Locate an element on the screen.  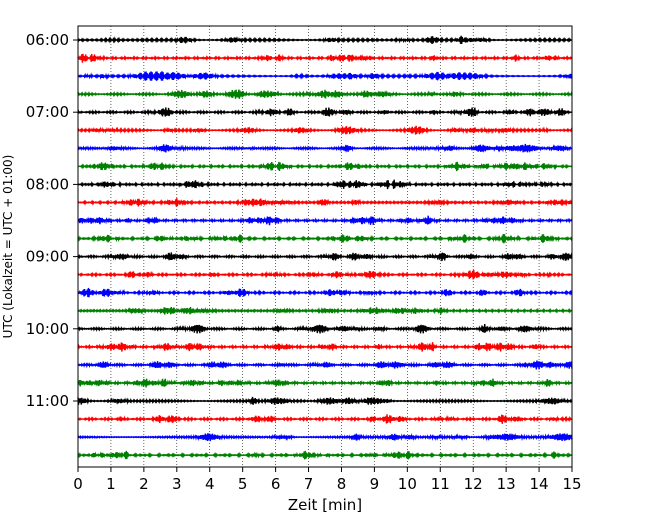
x-tick-label: 5 is located at coordinates (243, 484).